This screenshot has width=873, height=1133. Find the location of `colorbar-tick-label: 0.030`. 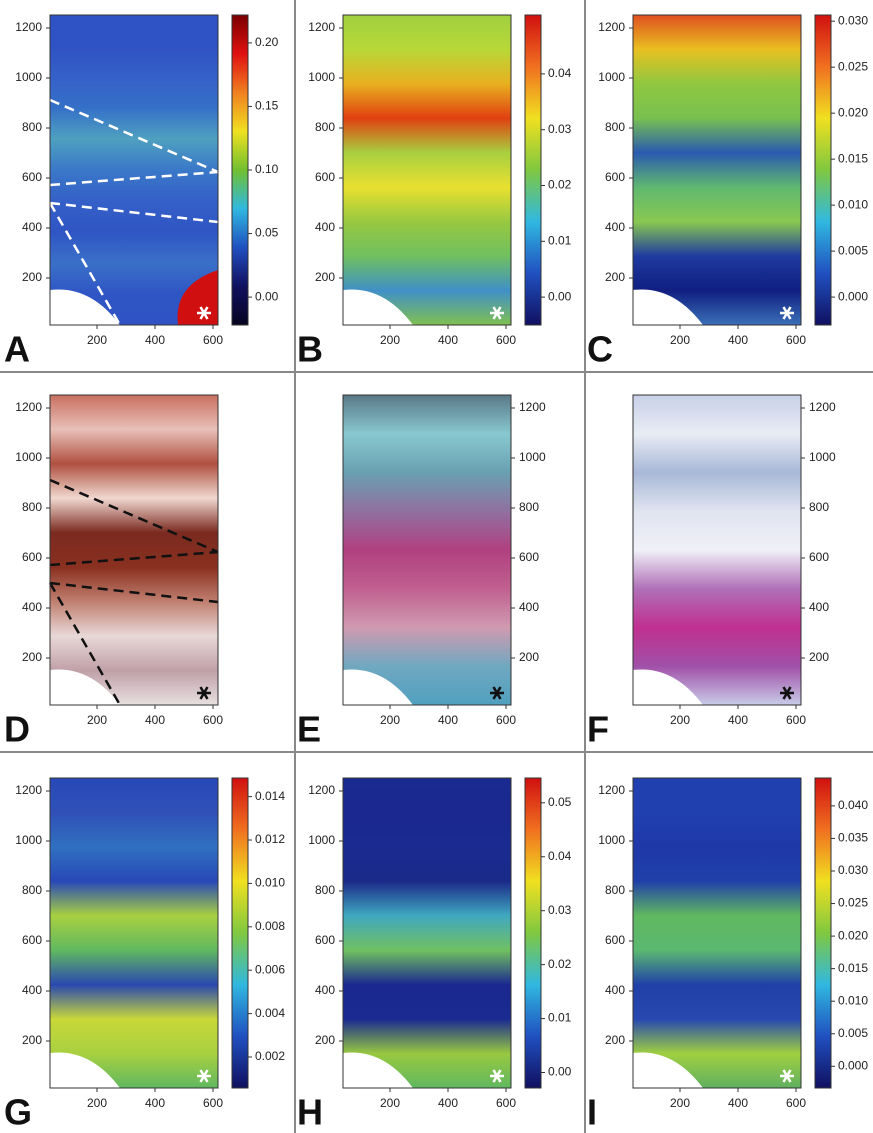

colorbar-tick-label: 0.030 is located at coordinates (853, 870).